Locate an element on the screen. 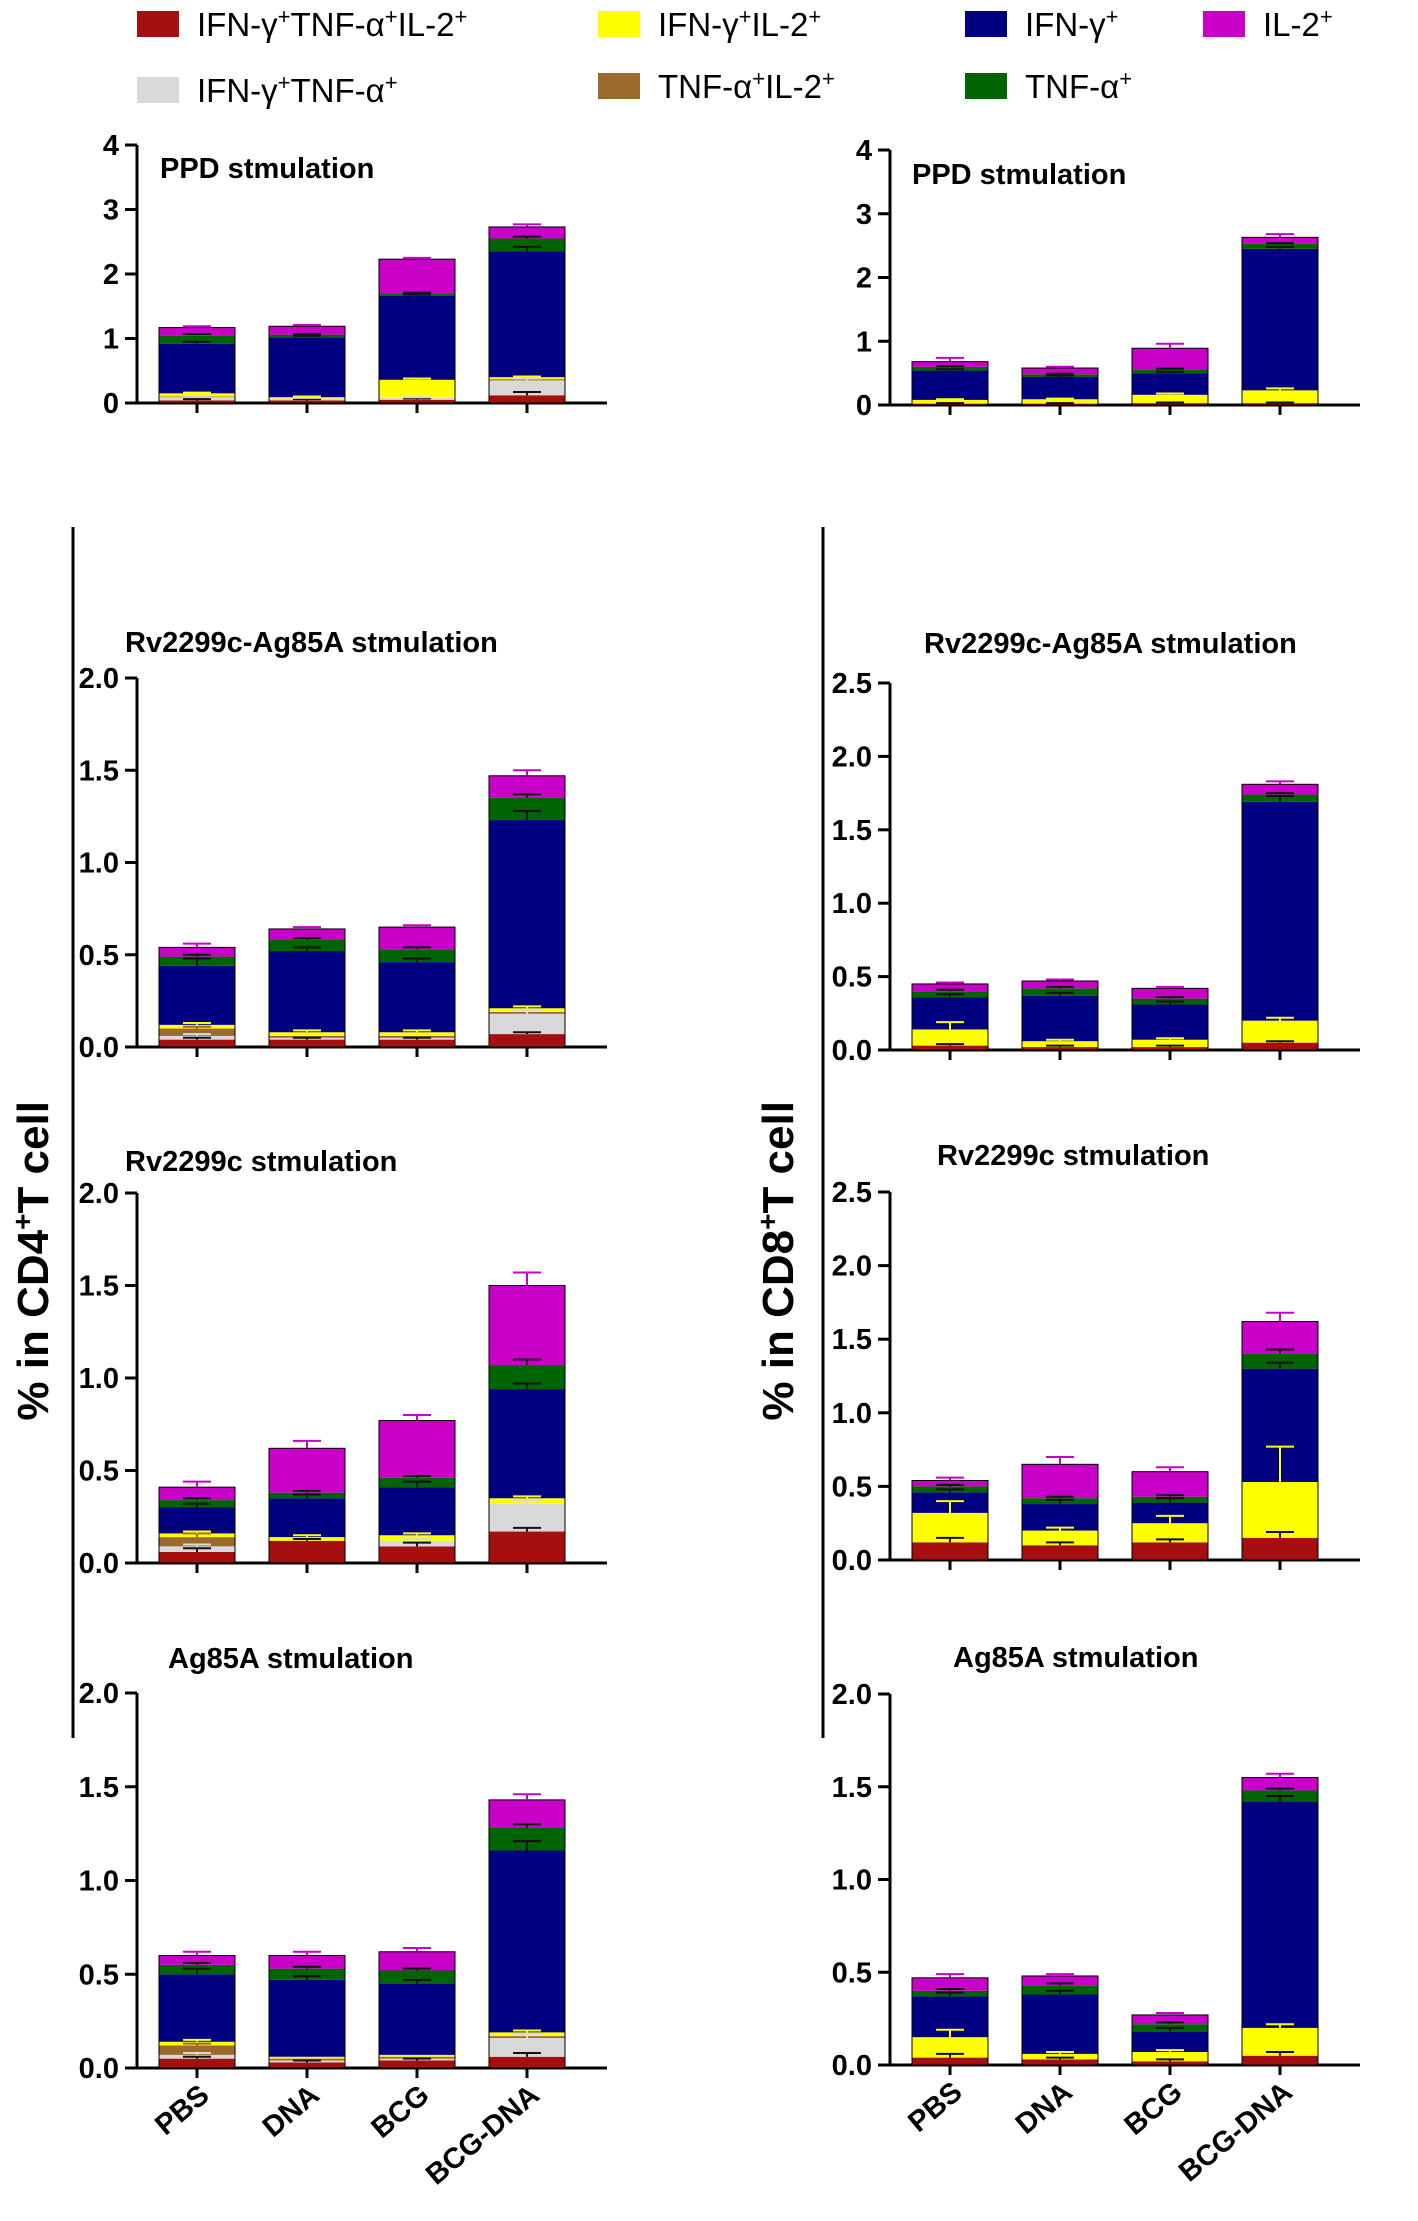 Image resolution: width=1418 pixels, height=2221 pixels. x-tick-label: BCG is located at coordinates (401, 2112).